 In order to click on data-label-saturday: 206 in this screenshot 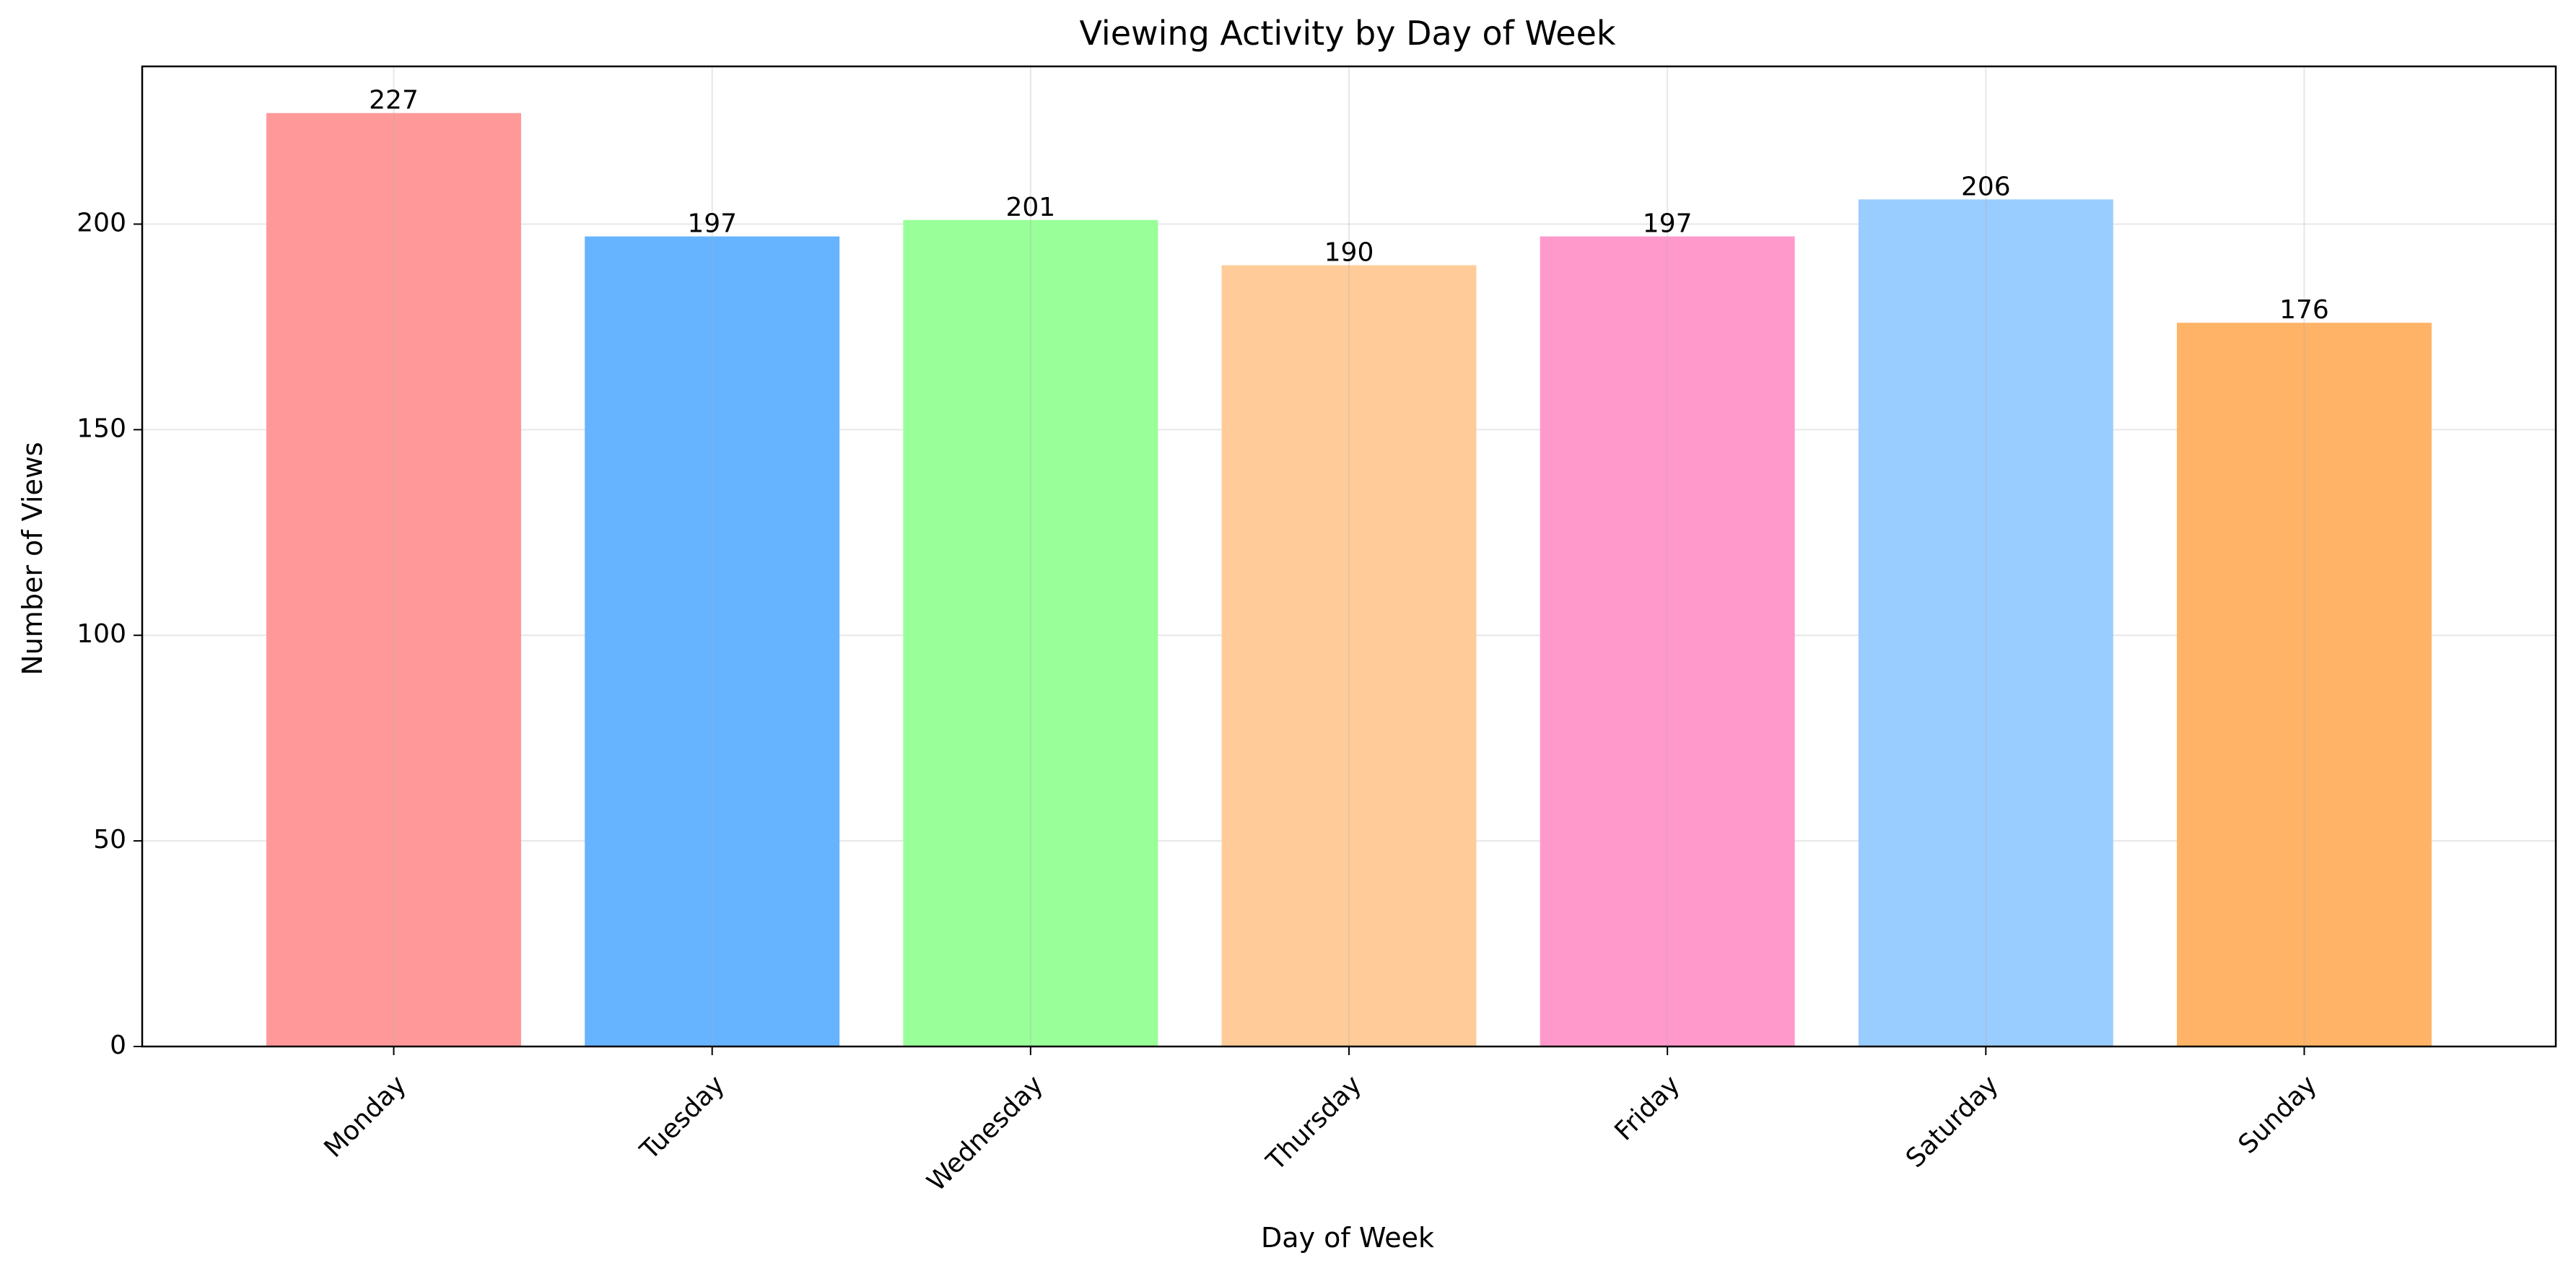, I will do `click(1986, 186)`.